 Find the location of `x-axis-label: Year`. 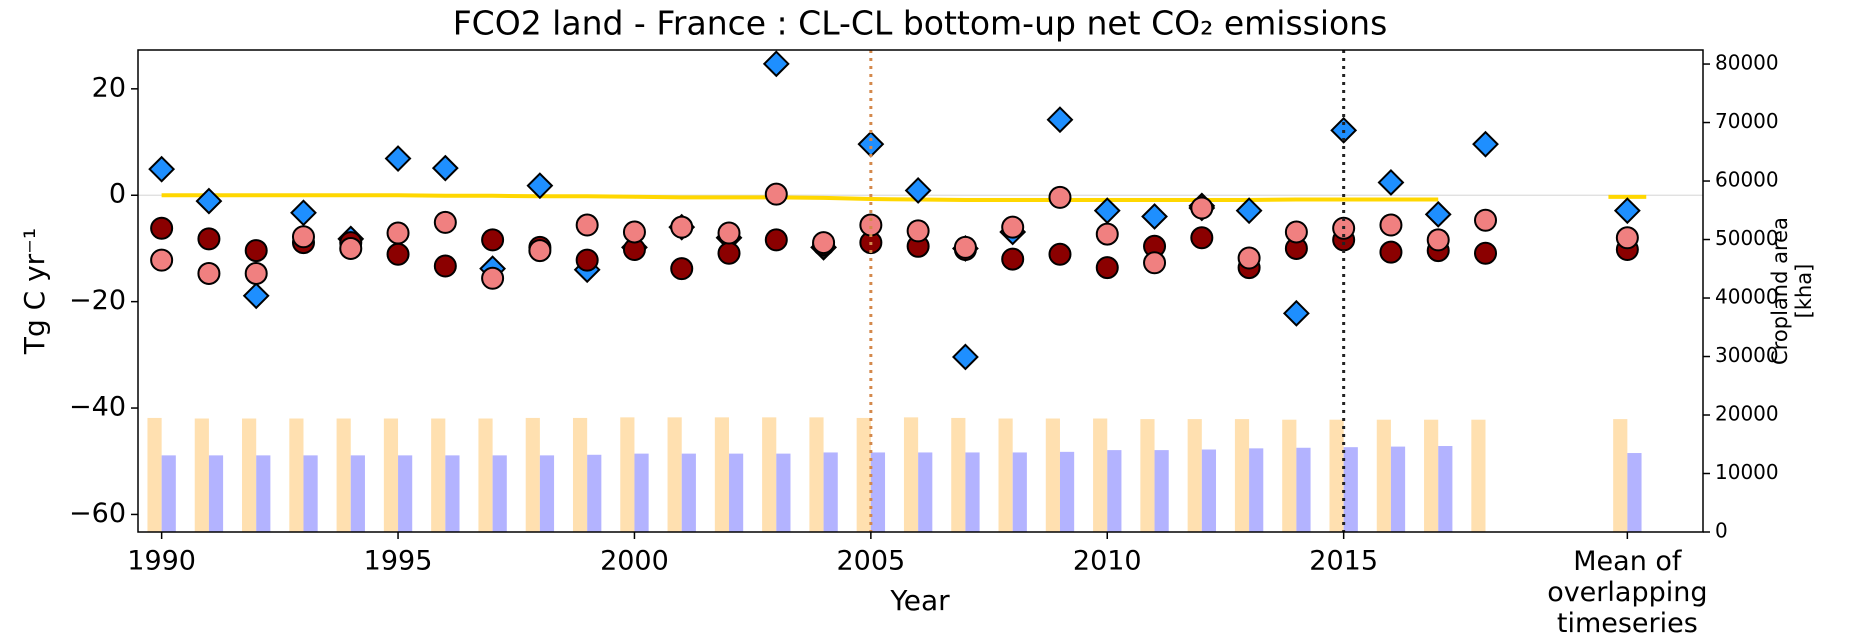

x-axis-label: Year is located at coordinates (919, 600).